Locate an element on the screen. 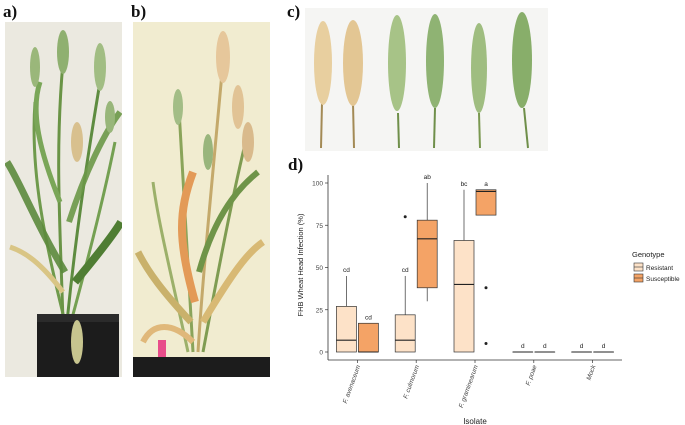 The width and height of the screenshot is (685, 425). spikes-illustration-c is located at coordinates (426, 79).